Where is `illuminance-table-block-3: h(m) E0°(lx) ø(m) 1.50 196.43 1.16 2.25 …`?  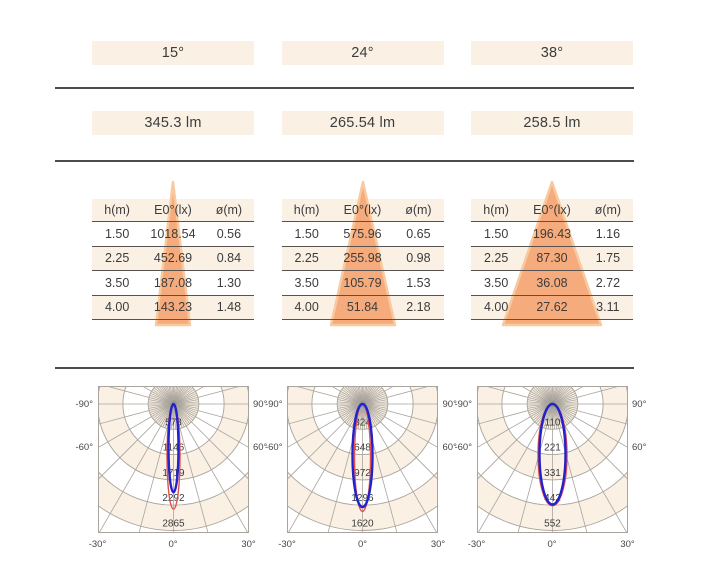
illuminance-table-block-3: h(m) E0°(lx) ø(m) 1.50 196.43 1.16 2.25 … is located at coordinates (552, 253).